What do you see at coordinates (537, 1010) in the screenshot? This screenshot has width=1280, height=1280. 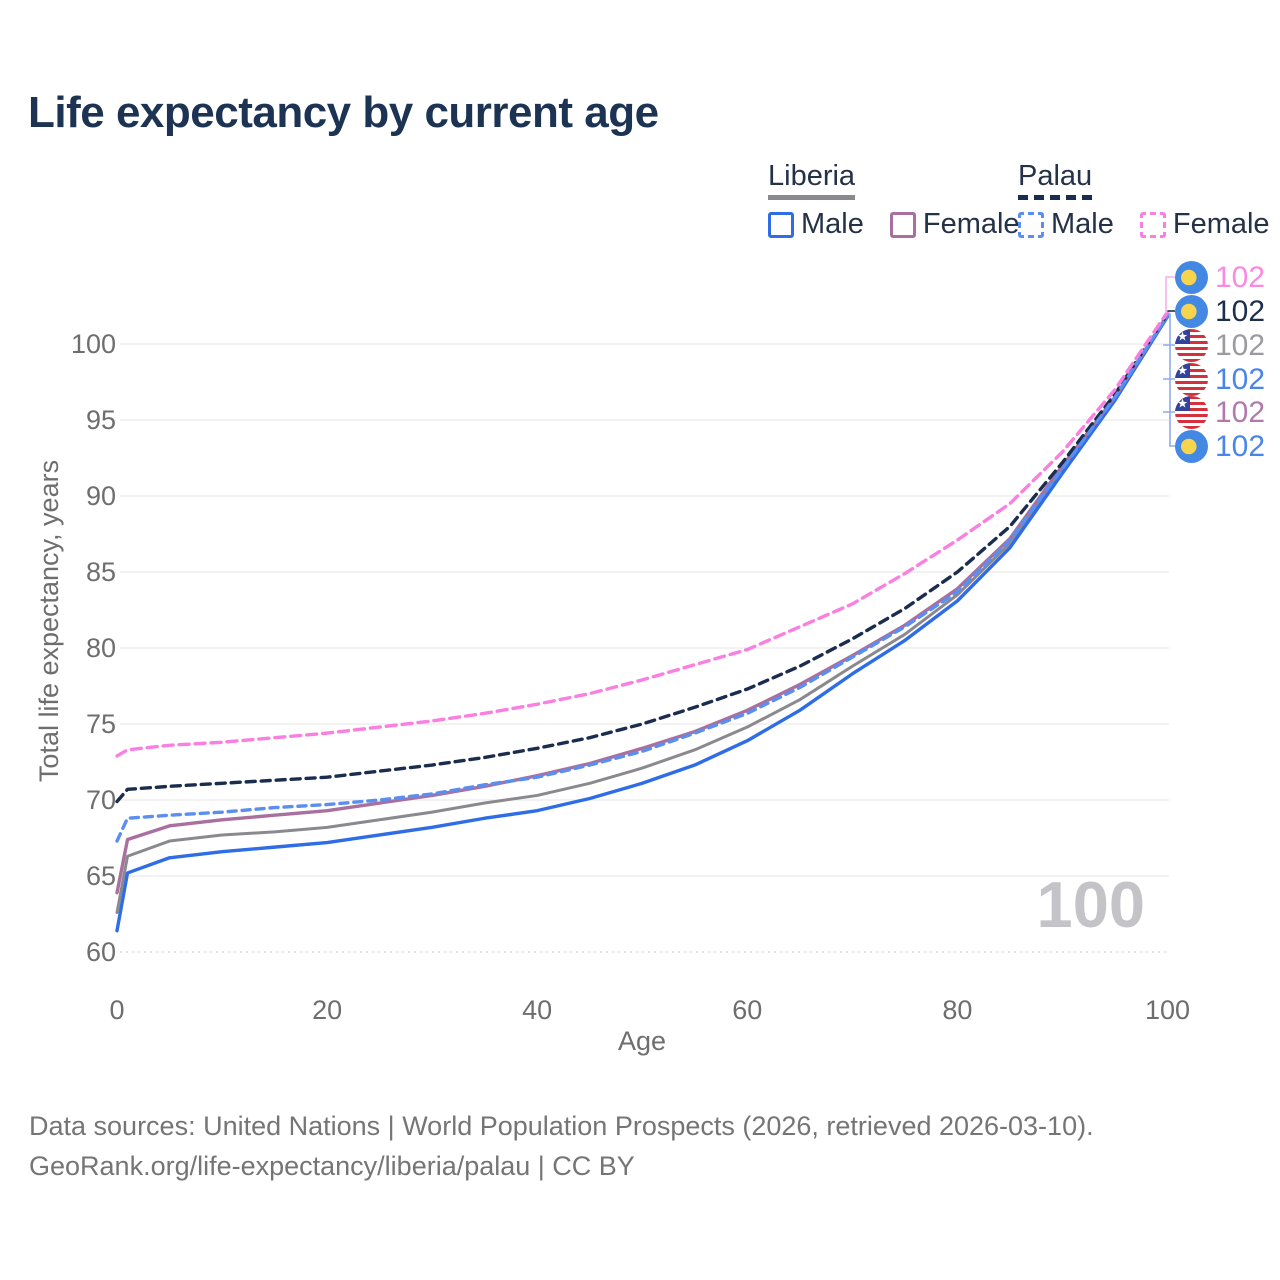 I see `x-tick-label-40: 40` at bounding box center [537, 1010].